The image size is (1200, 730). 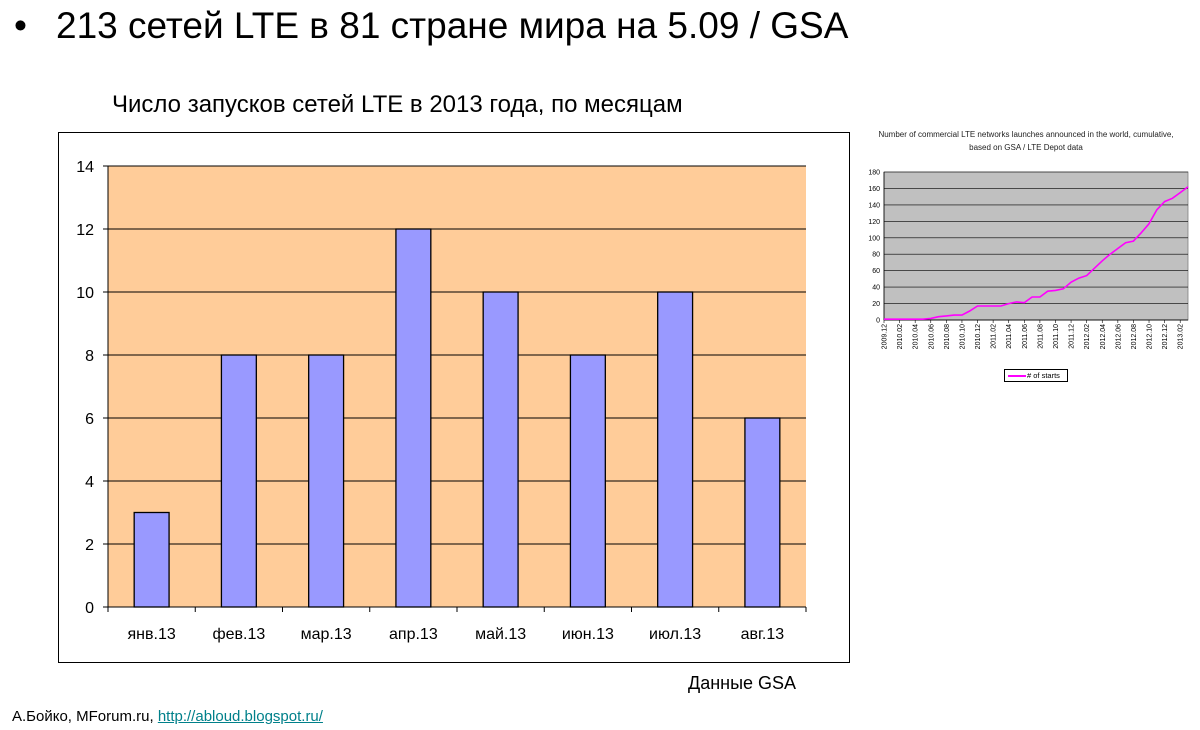 What do you see at coordinates (876, 304) in the screenshot?
I see `inset-y-tick-label: 20` at bounding box center [876, 304].